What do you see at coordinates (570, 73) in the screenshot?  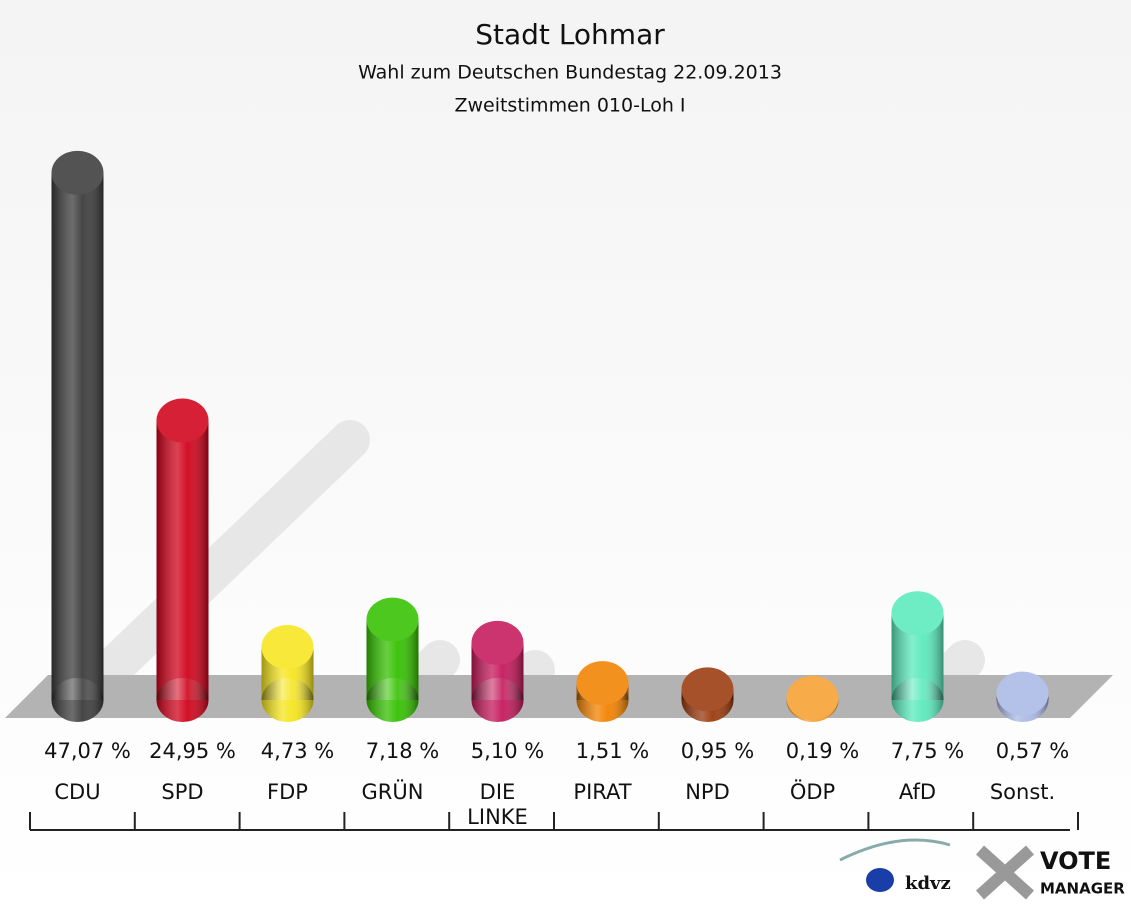 I see `chart-subtitle: Wahl zum Deutschen Bundestag 22.09.2013` at bounding box center [570, 73].